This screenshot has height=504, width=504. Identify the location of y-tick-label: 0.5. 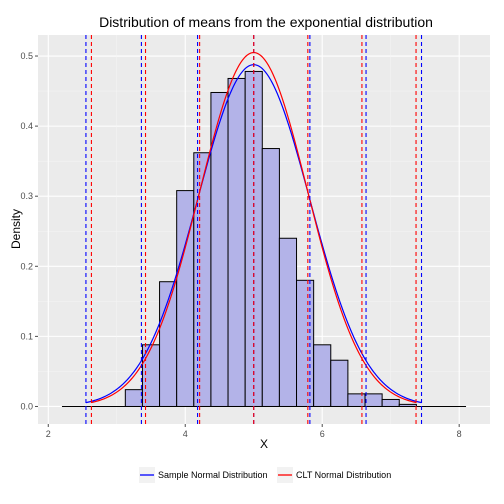
(26, 56).